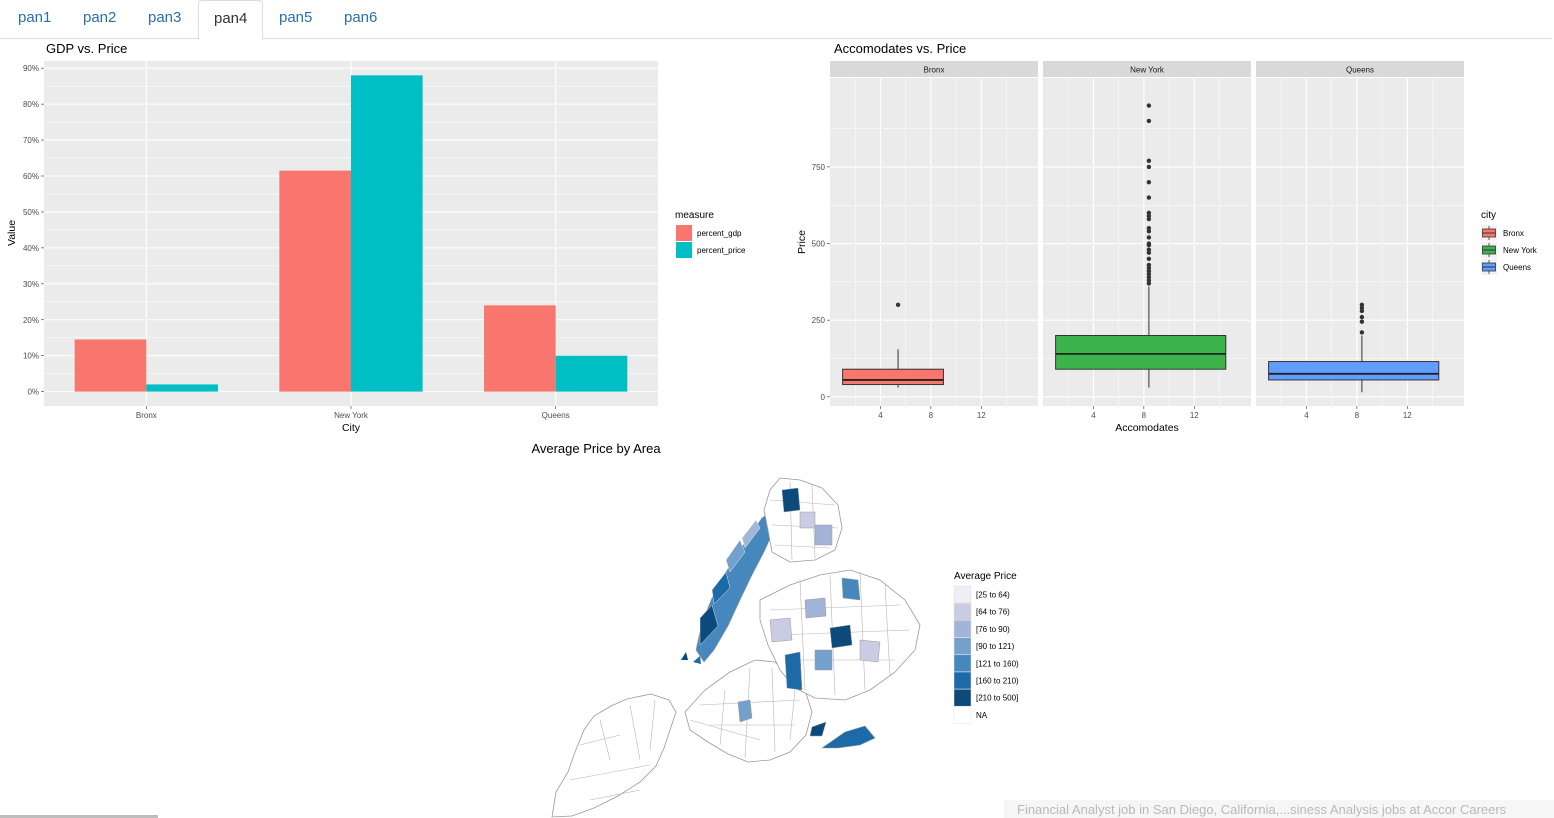 This screenshot has width=1554, height=818. What do you see at coordinates (296, 17) in the screenshot?
I see `tab-pan5: pan5` at bounding box center [296, 17].